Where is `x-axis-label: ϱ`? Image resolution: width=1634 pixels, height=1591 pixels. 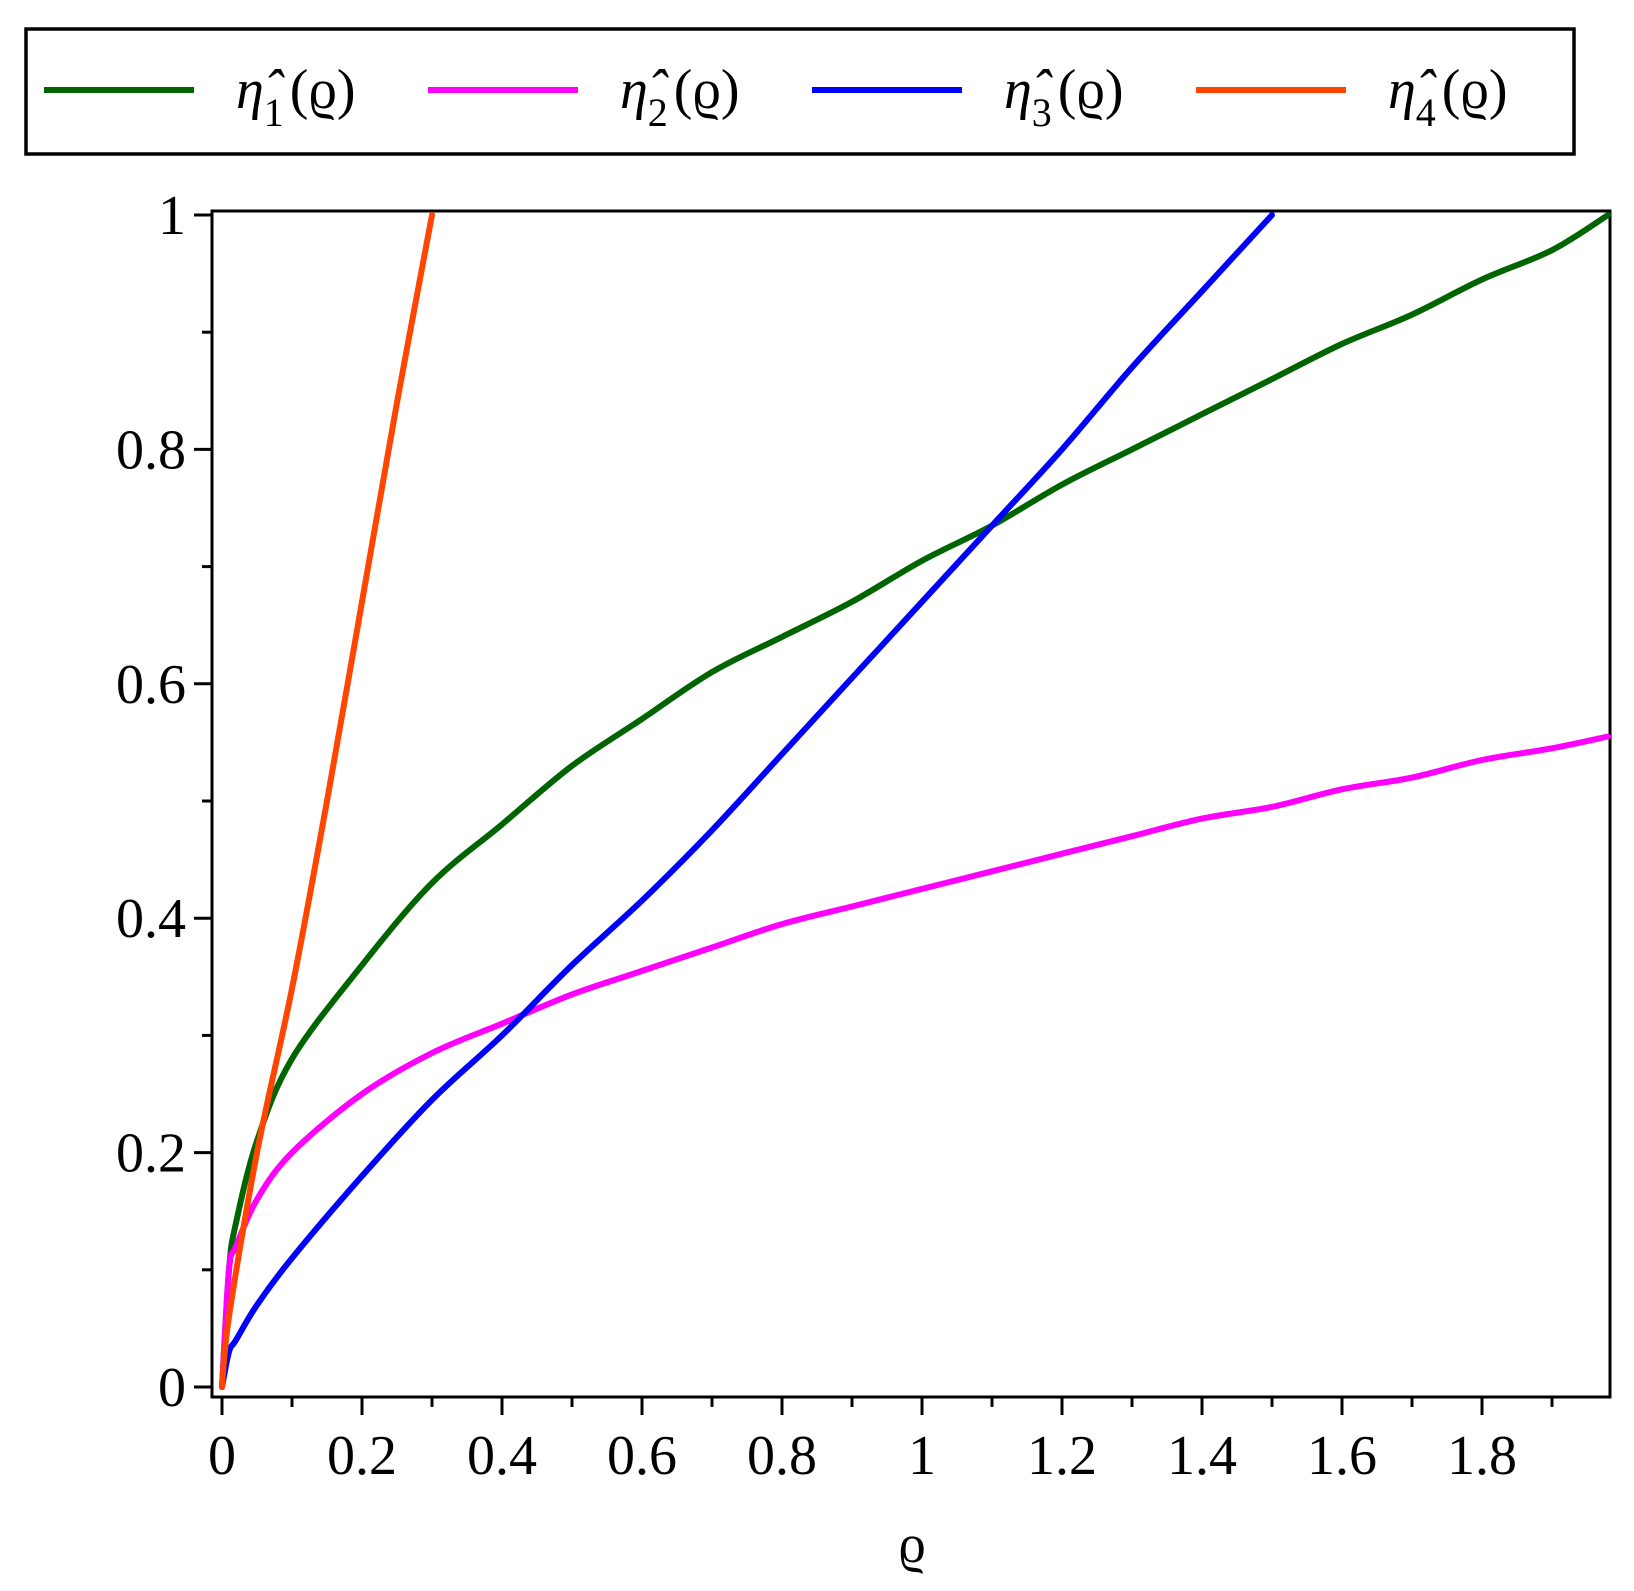
x-axis-label: ϱ is located at coordinates (911, 1544).